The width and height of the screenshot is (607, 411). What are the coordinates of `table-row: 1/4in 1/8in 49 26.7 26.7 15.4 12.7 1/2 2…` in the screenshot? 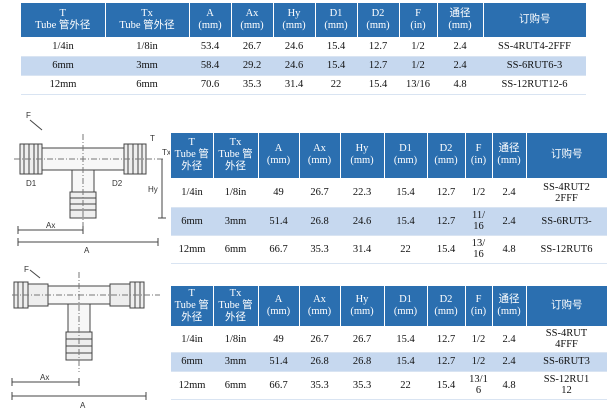 It's located at (389, 339).